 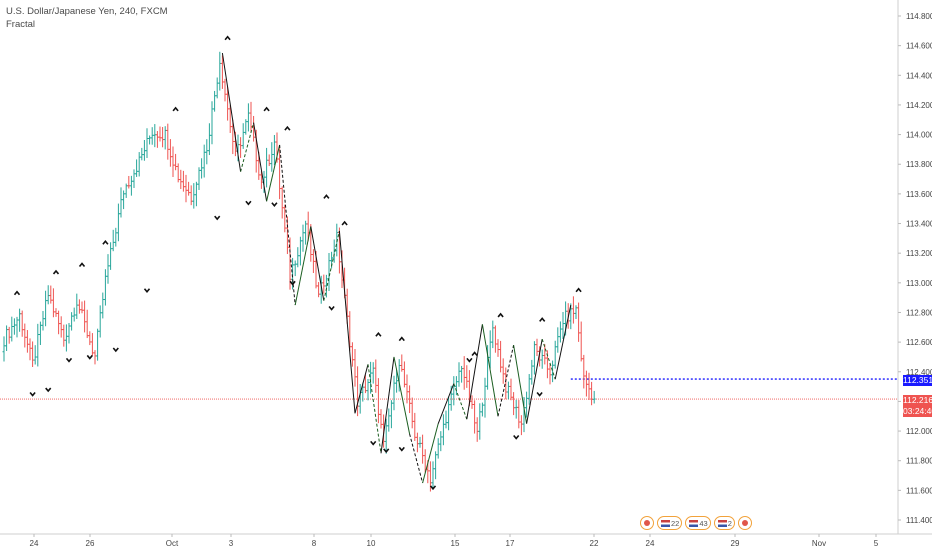 I want to click on event-count: 4, so click(x=701, y=523).